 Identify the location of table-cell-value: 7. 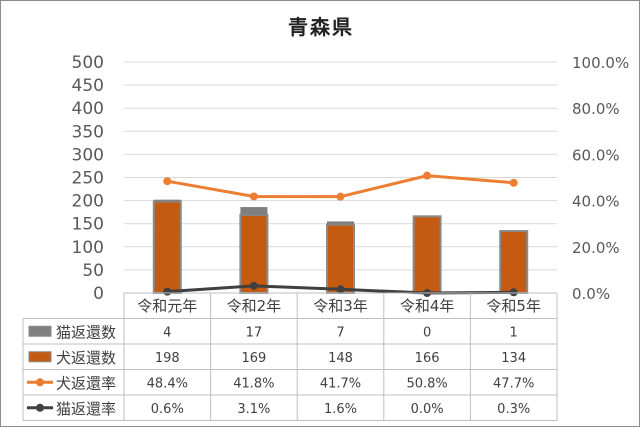
(340, 332).